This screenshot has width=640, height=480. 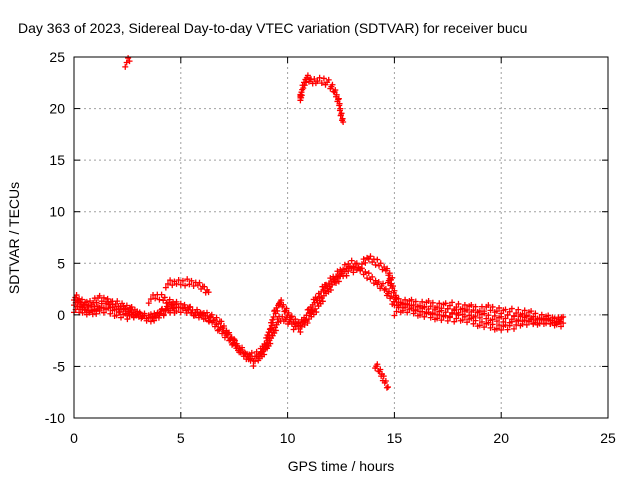 What do you see at coordinates (57, 212) in the screenshot?
I see `y-tick-label: 10` at bounding box center [57, 212].